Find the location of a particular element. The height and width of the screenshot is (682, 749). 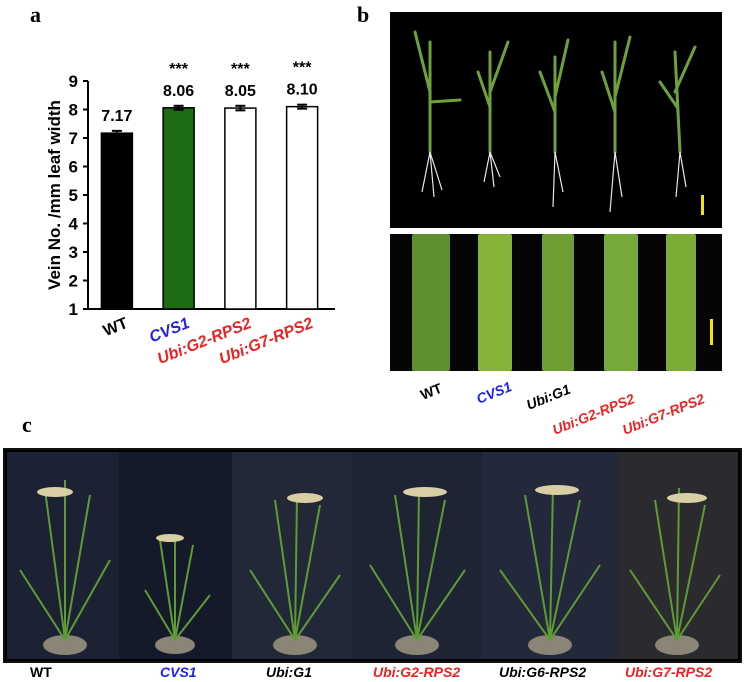

label-b-ubi-g1: Ubi:G1 is located at coordinates (548, 396).